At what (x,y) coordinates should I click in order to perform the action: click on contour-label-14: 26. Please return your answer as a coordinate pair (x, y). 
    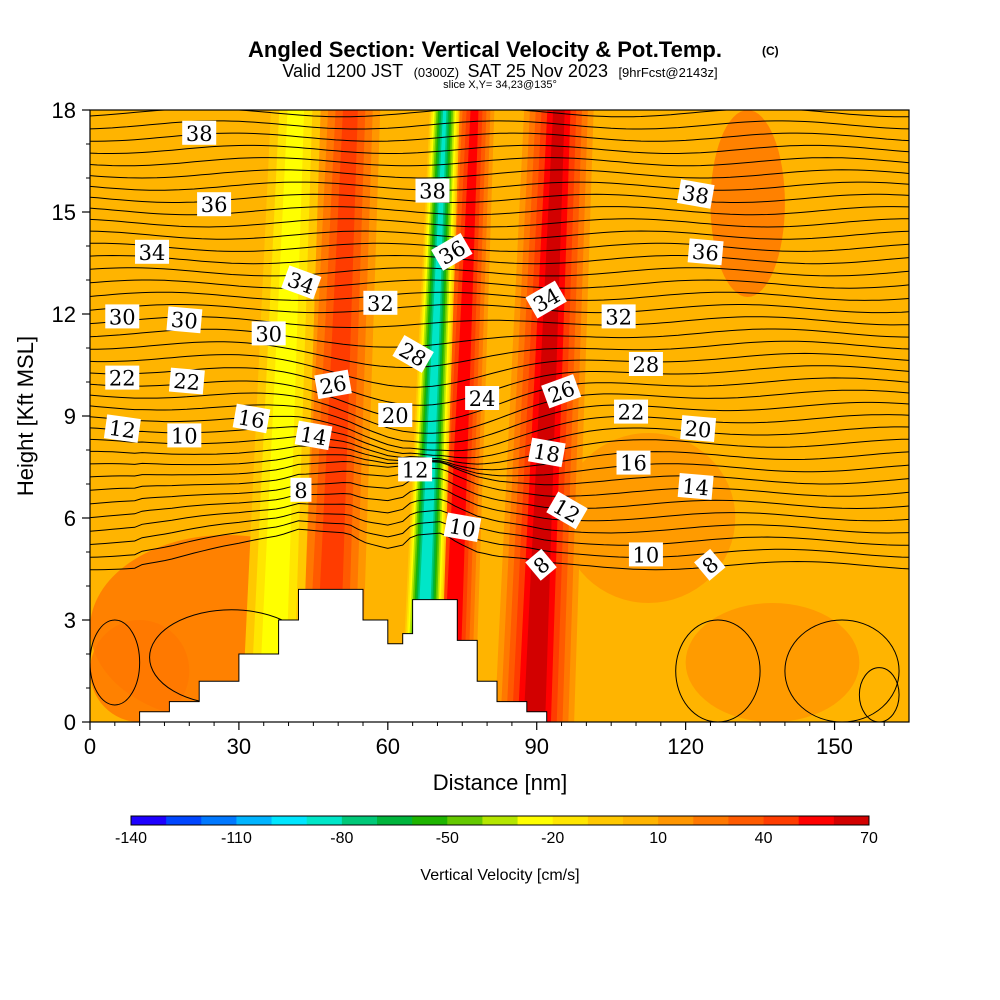
    Looking at the image, I should click on (333, 384).